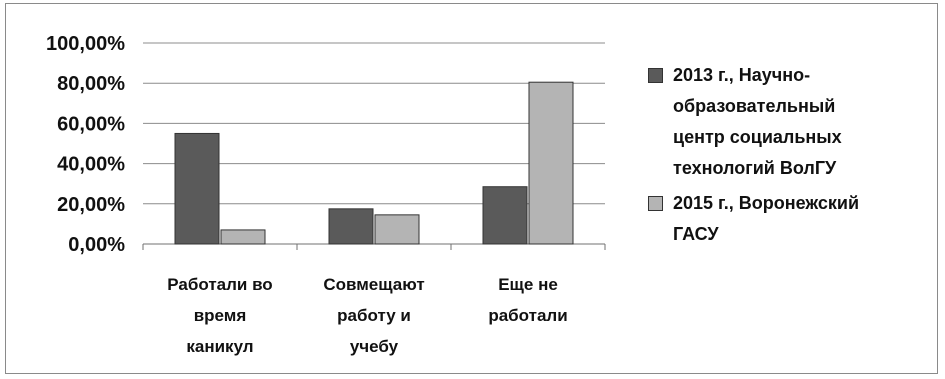  I want to click on y-tick-label: 60,00%, so click(91, 124).